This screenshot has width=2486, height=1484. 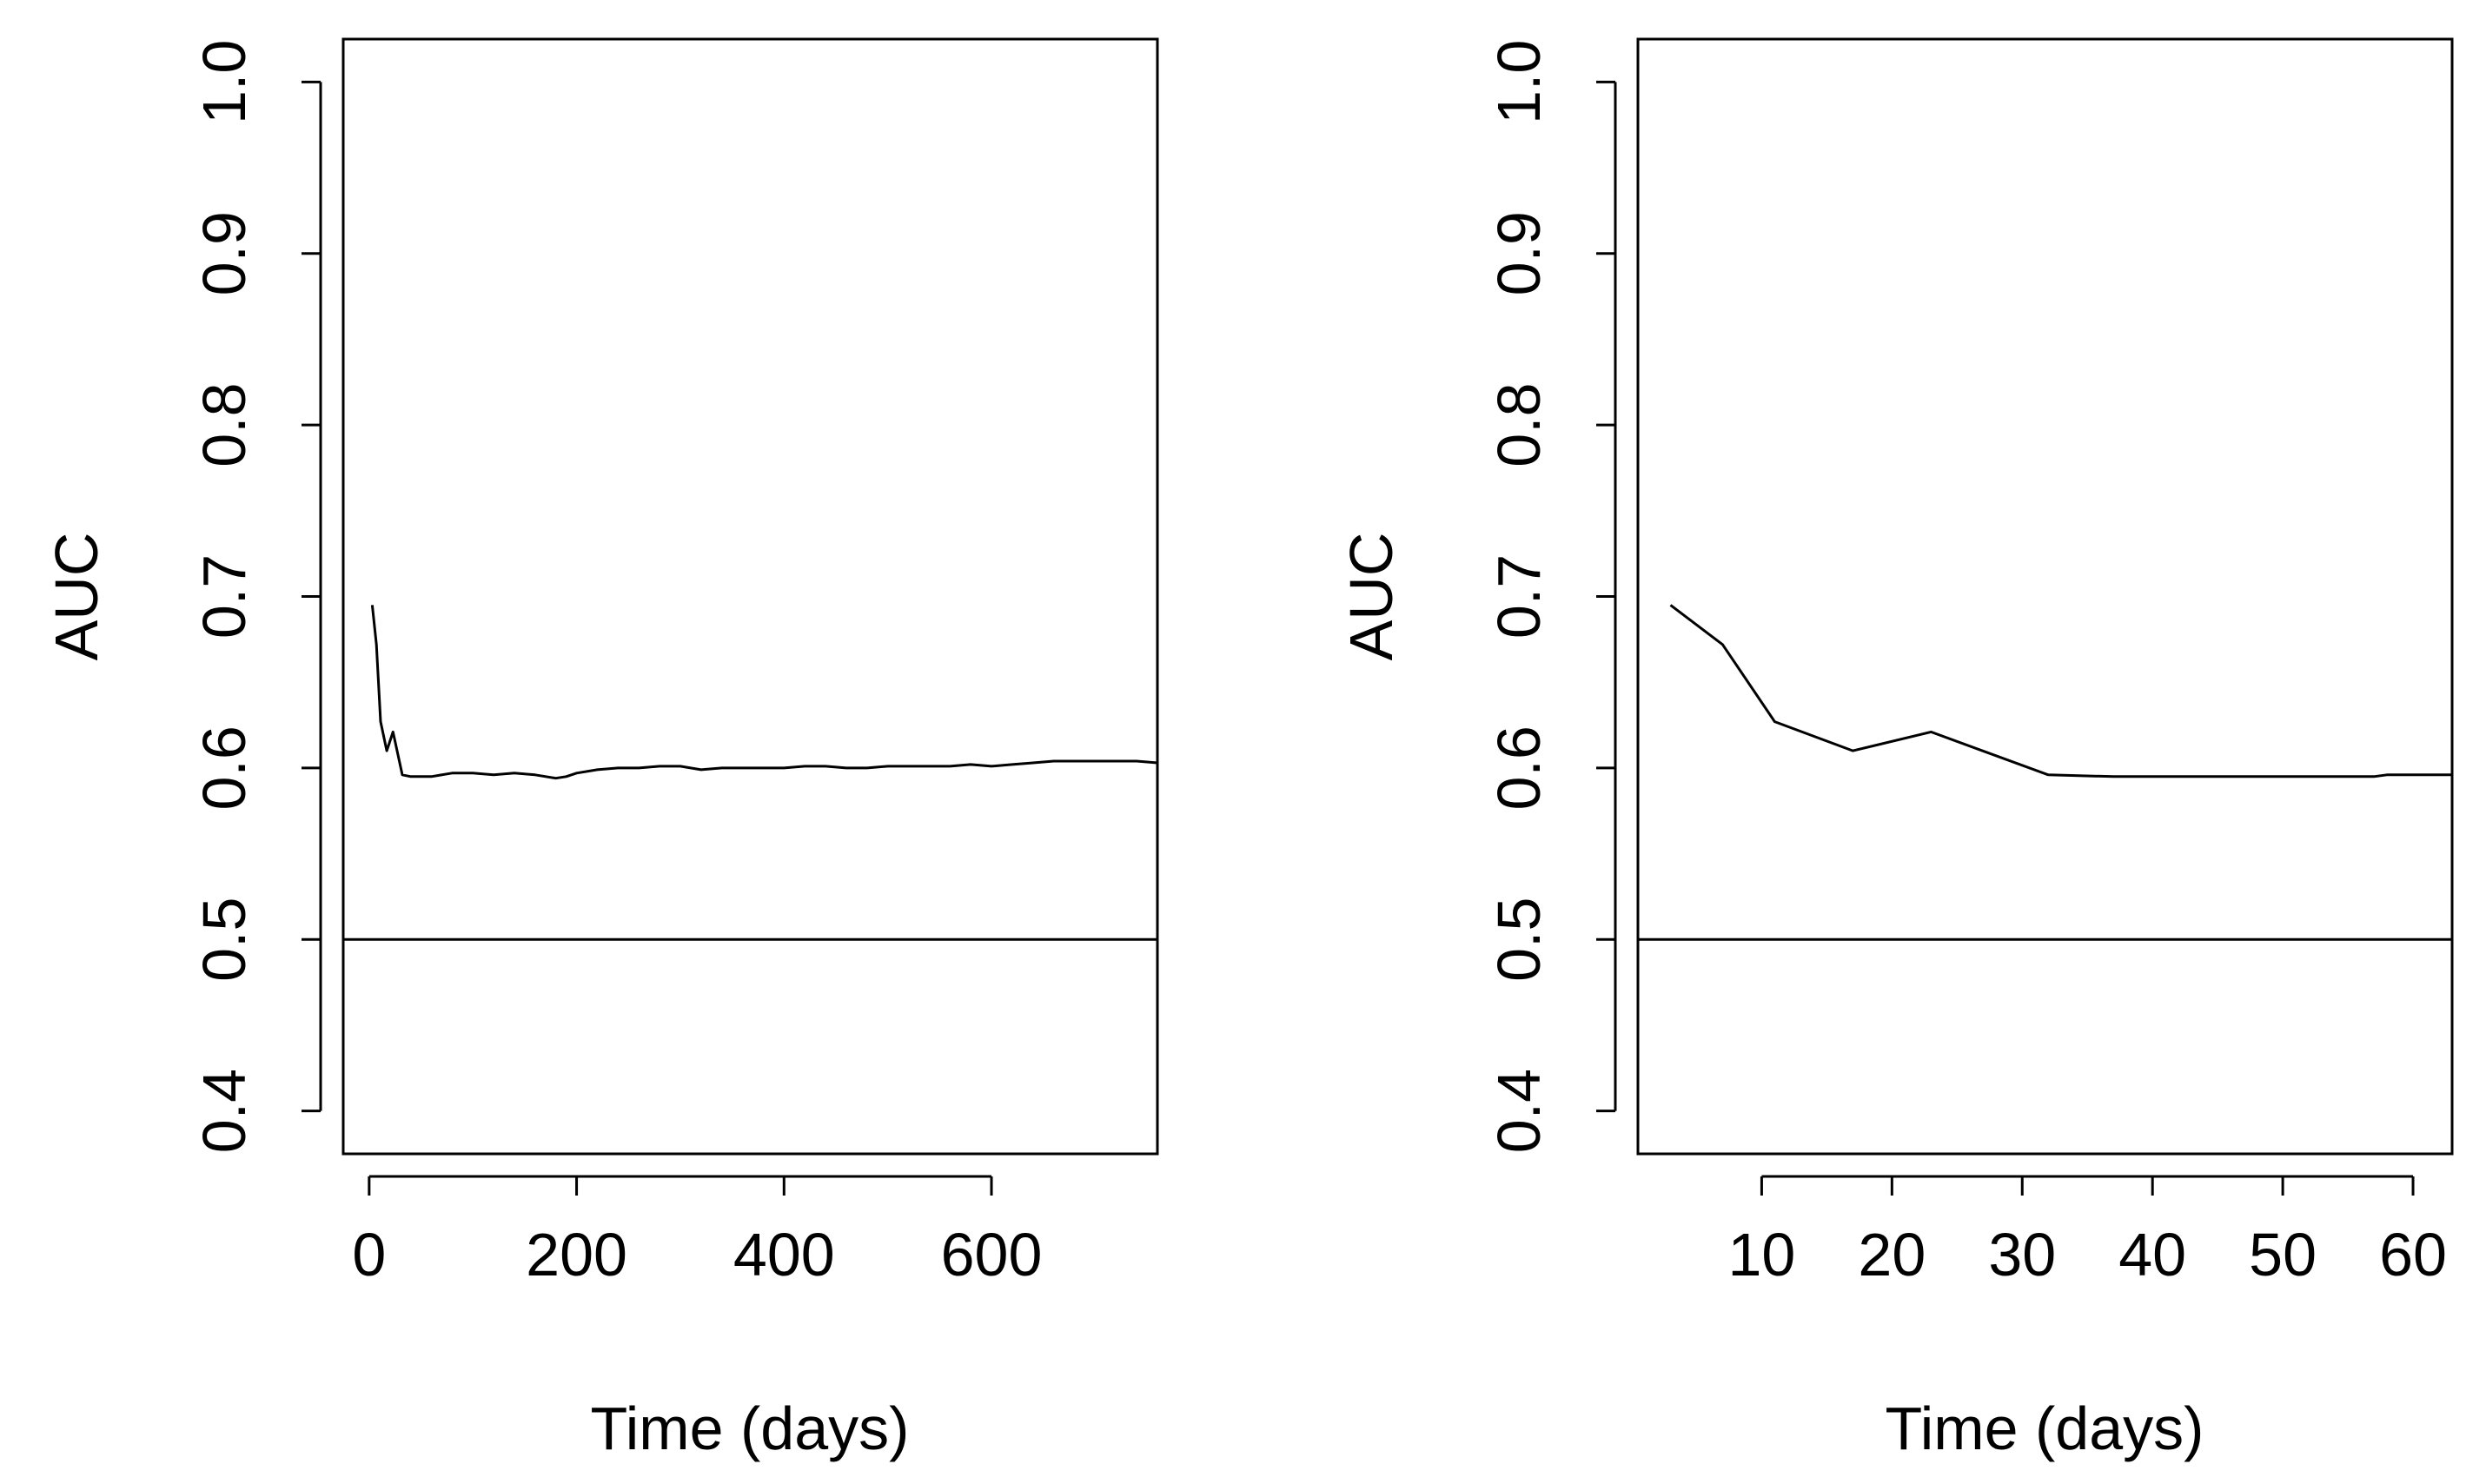 I want to click on chart-0-x-tick-label: 600, so click(x=992, y=1255).